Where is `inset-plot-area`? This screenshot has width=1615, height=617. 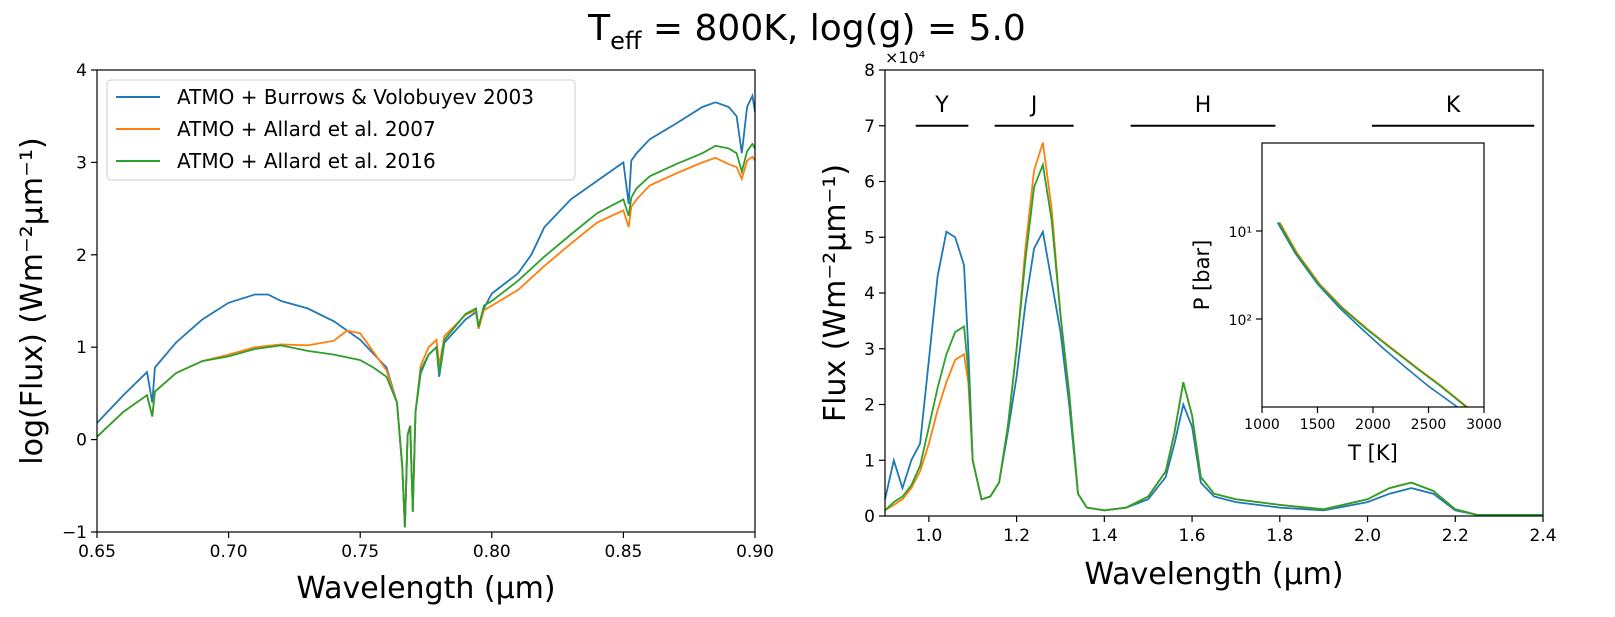
inset-plot-area is located at coordinates (1372, 315).